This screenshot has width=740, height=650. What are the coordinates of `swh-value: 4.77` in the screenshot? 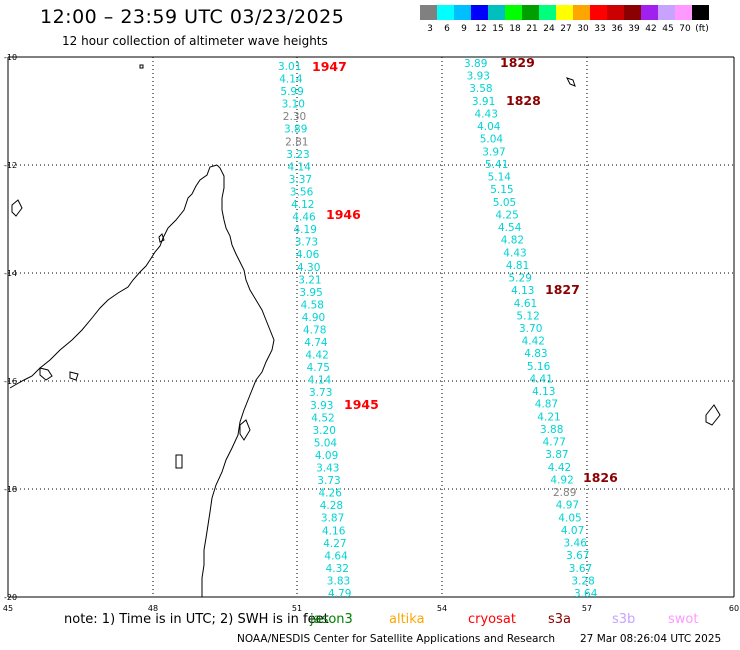 It's located at (554, 443).